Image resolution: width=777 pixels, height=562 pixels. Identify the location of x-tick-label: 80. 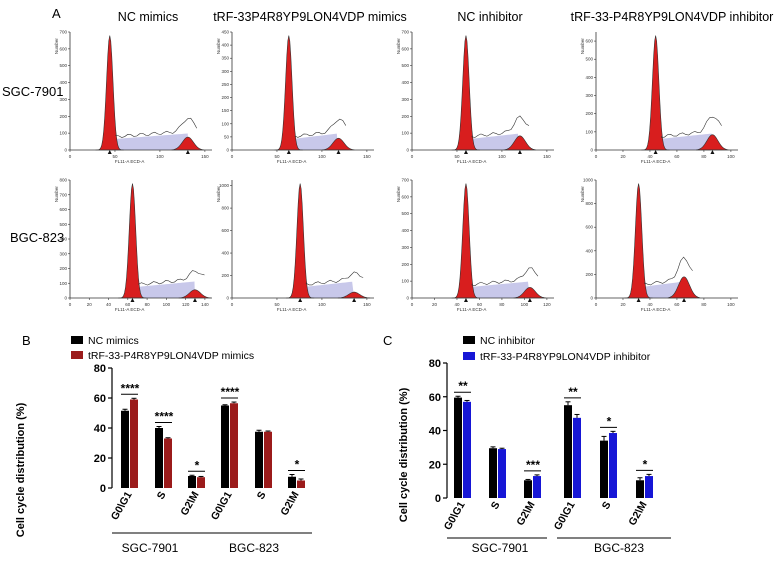
(148, 304).